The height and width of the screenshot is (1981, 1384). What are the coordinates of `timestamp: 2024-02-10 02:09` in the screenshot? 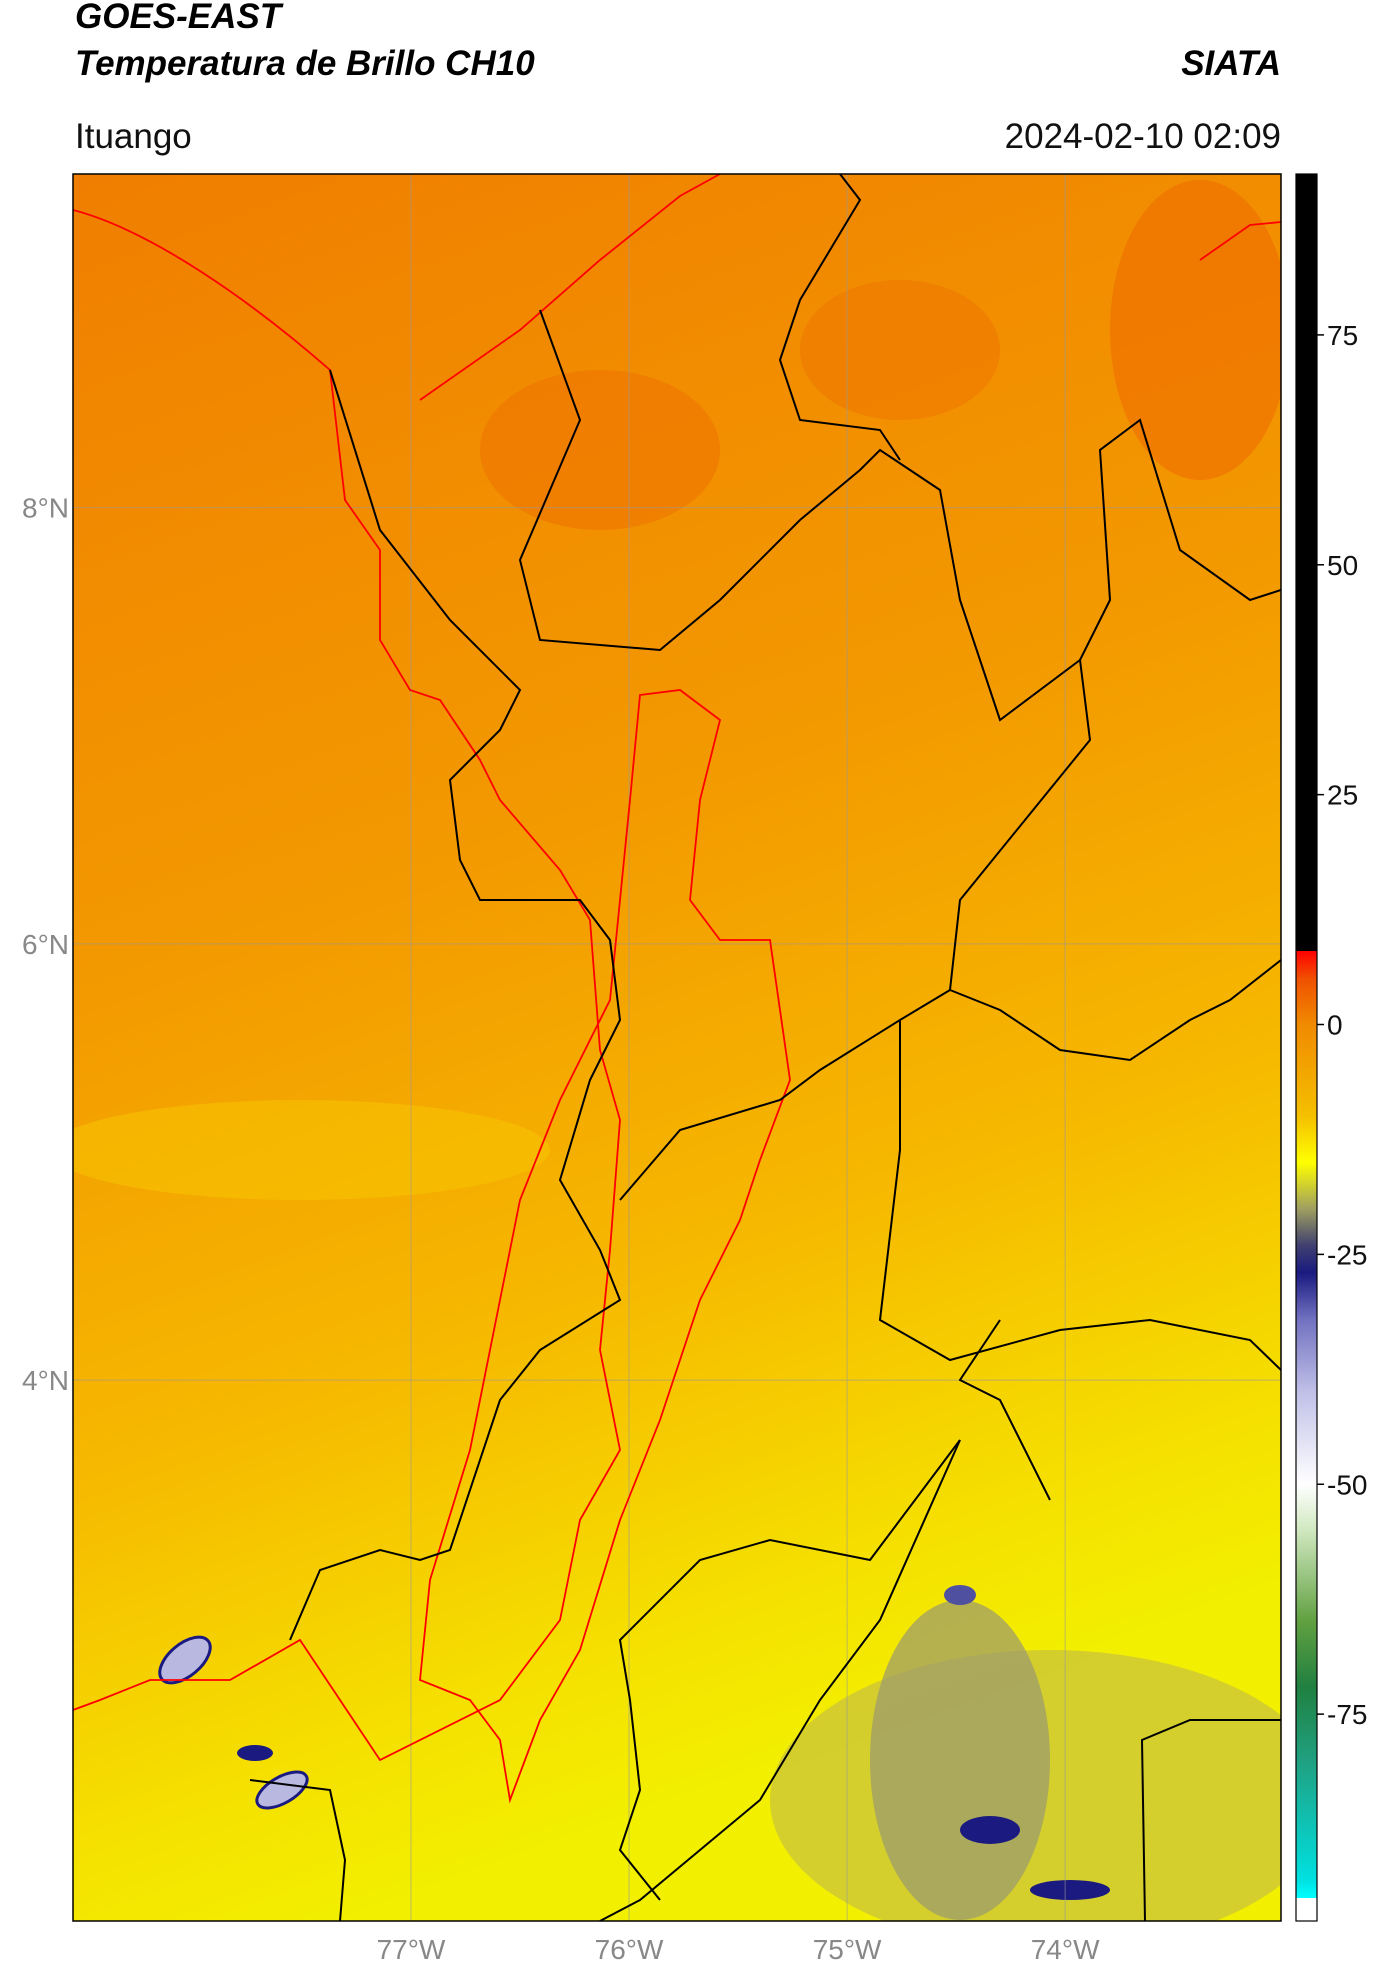 It's located at (1143, 136).